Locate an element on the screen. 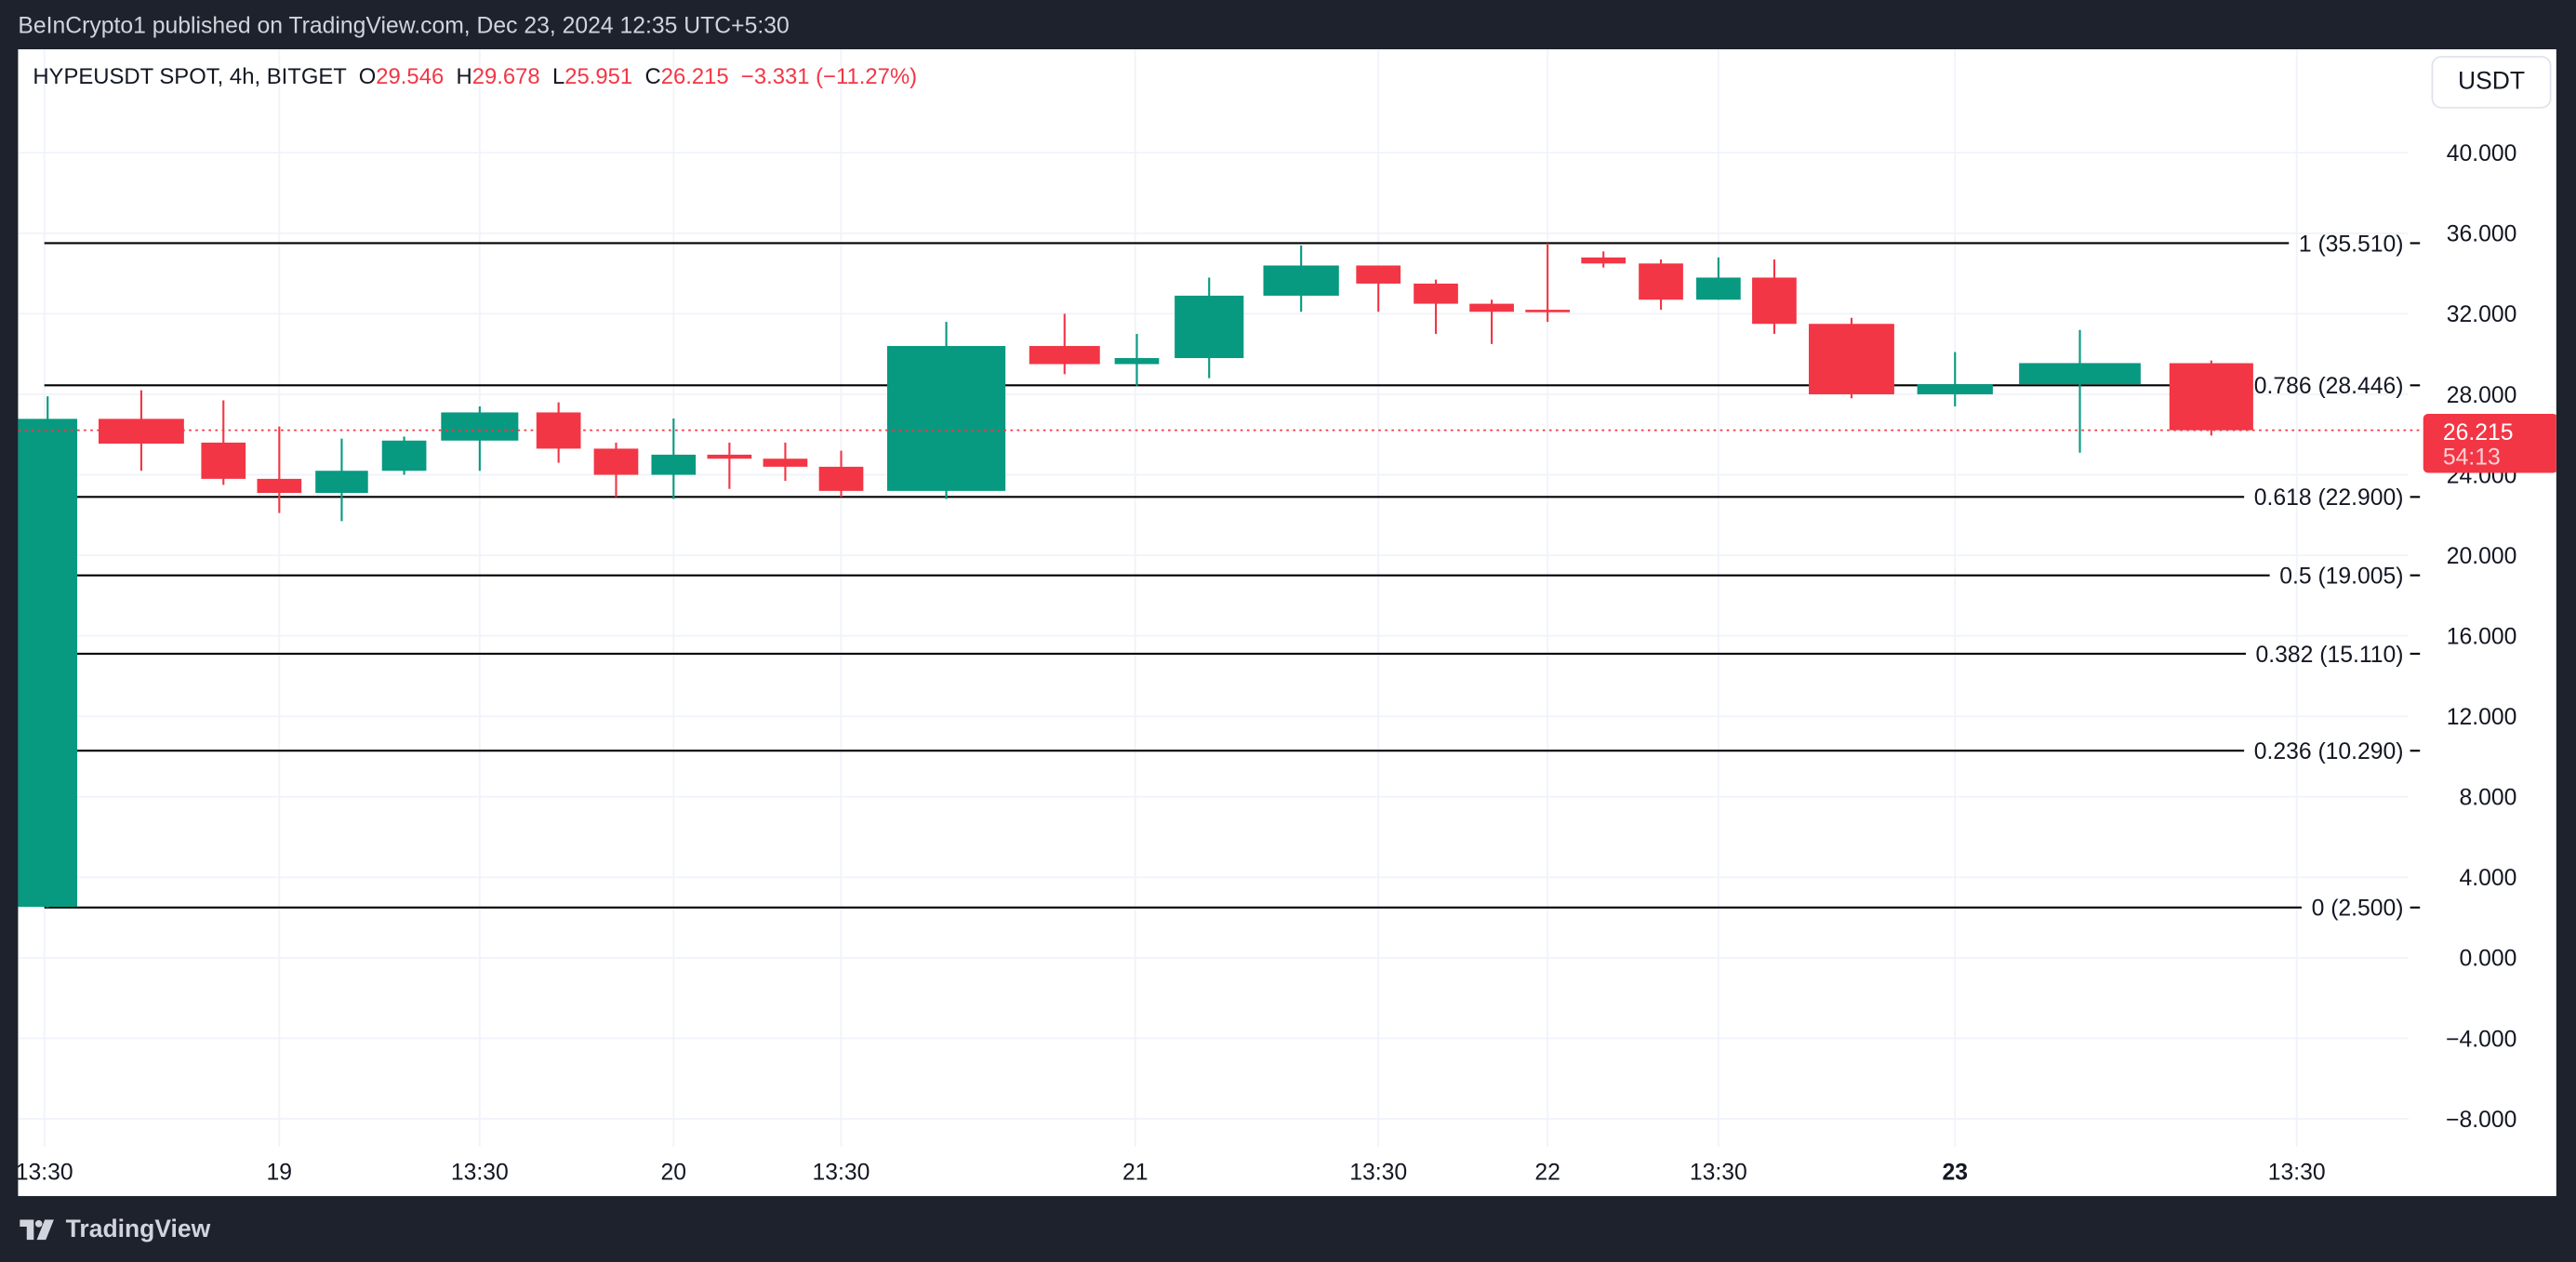 Image resolution: width=2576 pixels, height=1262 pixels. bar-countdown: 54:13 is located at coordinates (2472, 458).